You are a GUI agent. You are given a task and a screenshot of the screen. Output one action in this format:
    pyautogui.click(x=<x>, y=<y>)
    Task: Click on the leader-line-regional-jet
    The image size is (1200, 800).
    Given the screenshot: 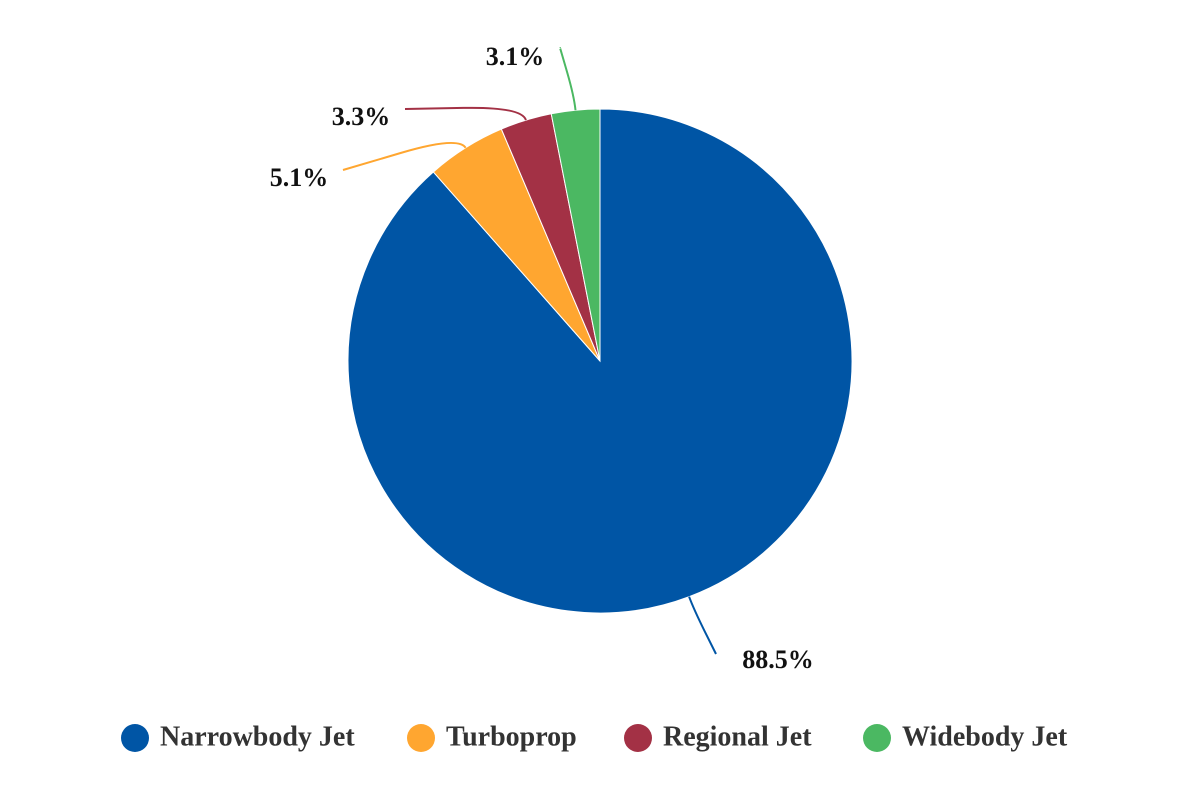 What is the action you would take?
    pyautogui.click(x=465, y=113)
    